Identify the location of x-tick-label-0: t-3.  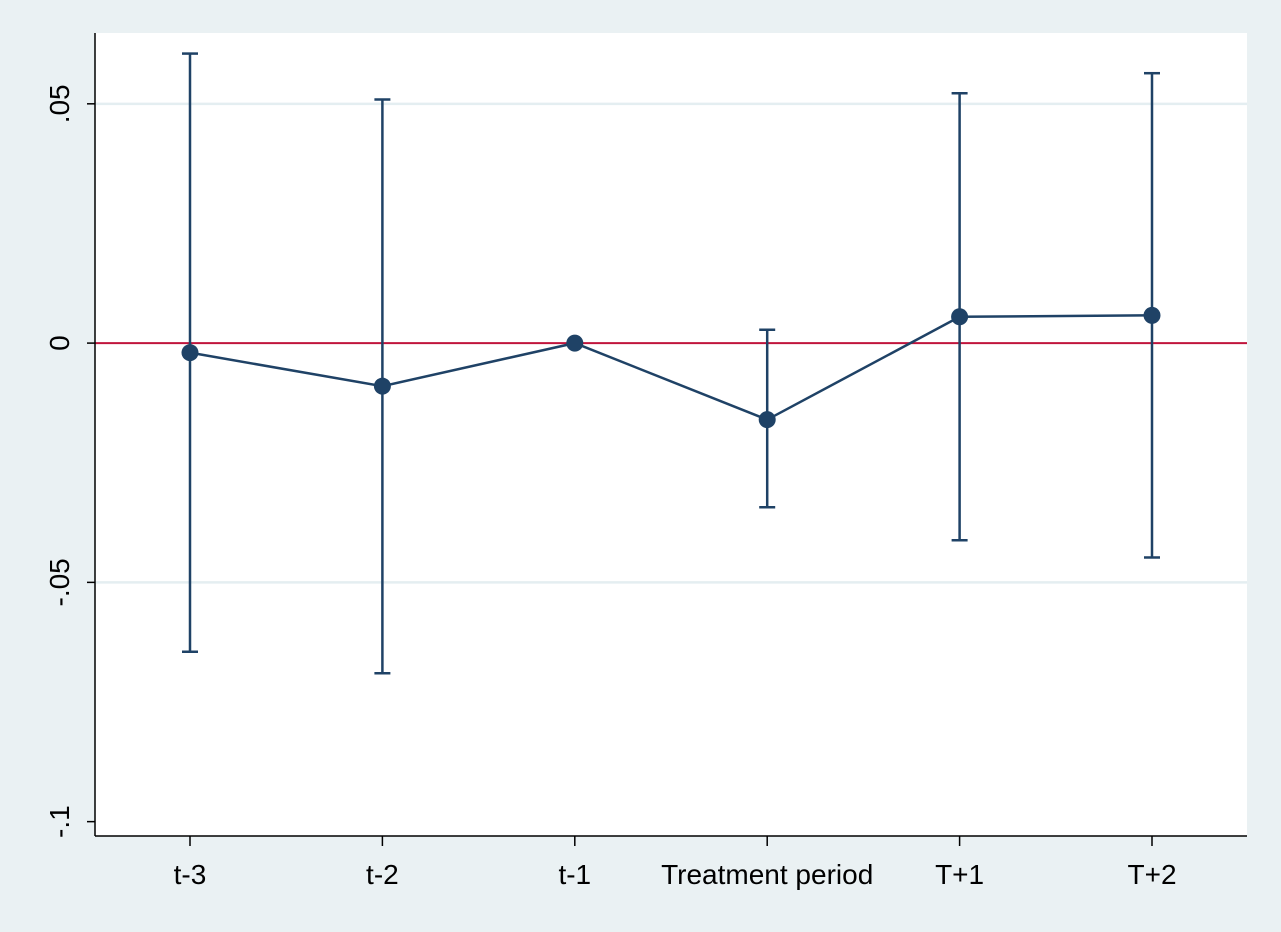
(190, 874).